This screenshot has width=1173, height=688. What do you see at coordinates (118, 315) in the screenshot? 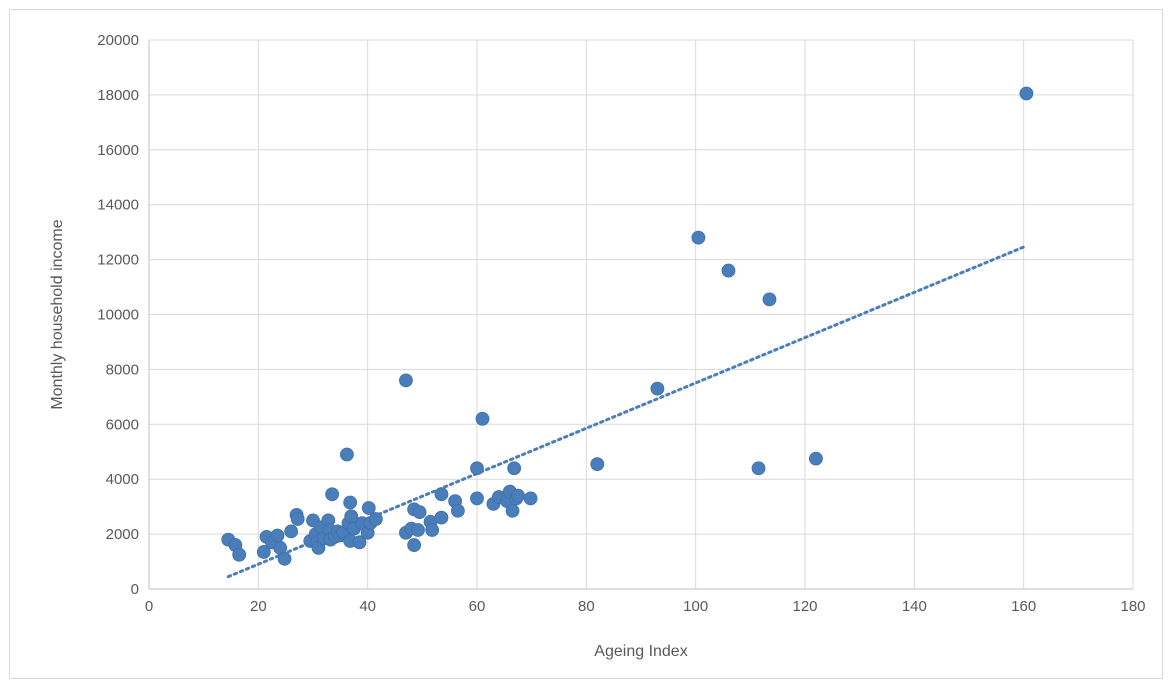
I see `y-tick-label: 10000` at bounding box center [118, 315].